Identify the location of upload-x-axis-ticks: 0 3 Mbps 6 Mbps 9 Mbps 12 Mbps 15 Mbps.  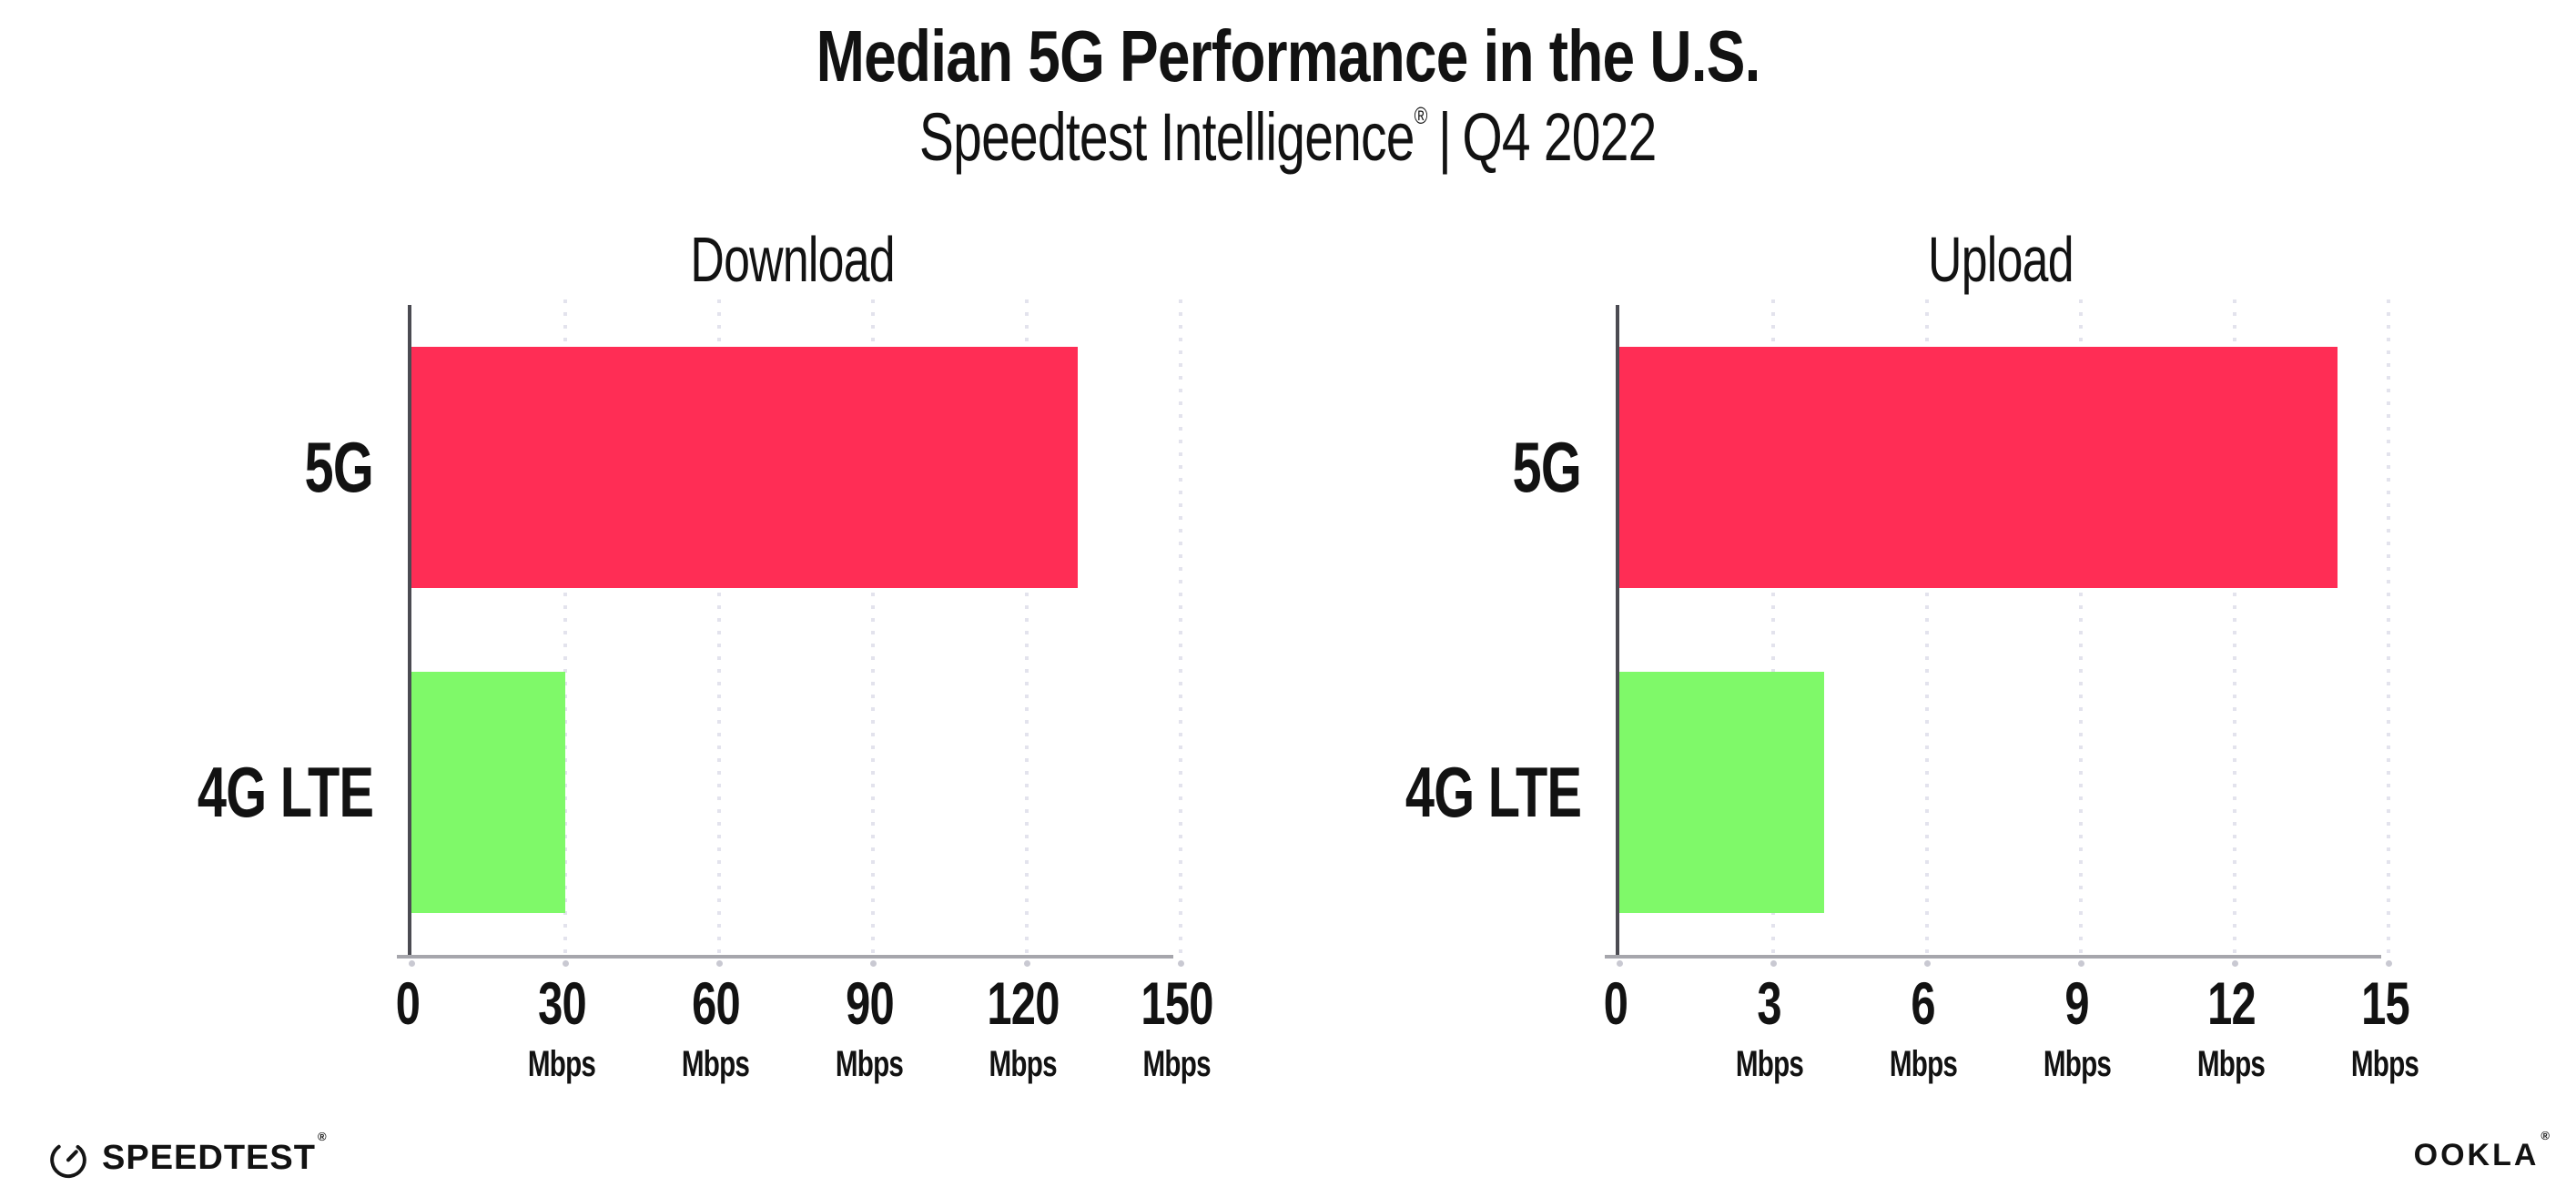
(2012, 1050).